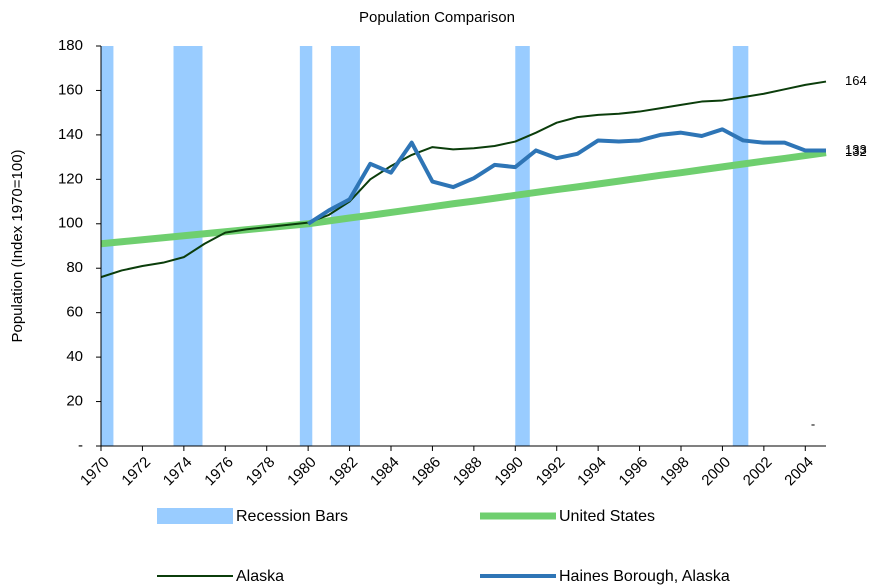 This screenshot has height=587, width=874. I want to click on y-tick-label: -, so click(80, 445).